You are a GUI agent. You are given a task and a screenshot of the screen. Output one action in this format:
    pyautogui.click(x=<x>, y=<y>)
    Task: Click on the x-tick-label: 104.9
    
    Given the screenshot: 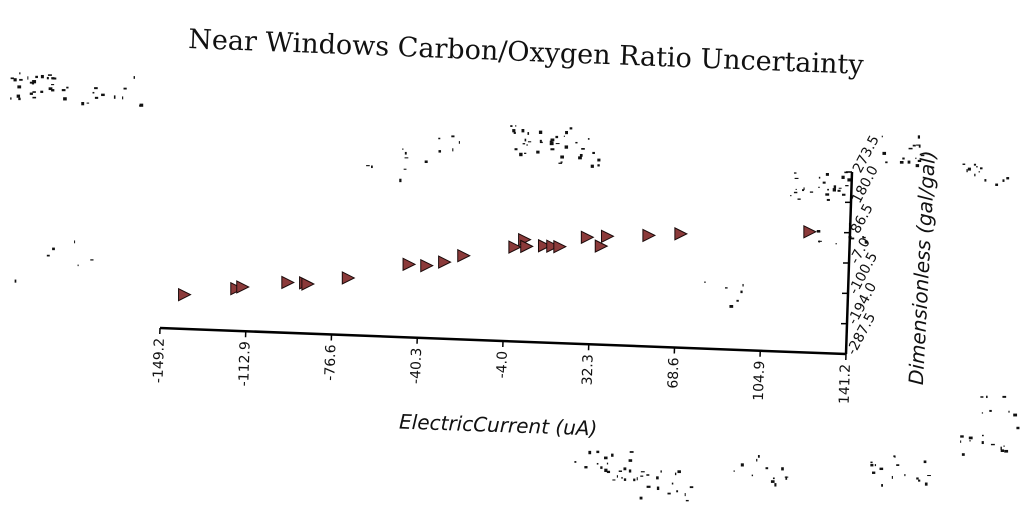 What is the action you would take?
    pyautogui.click(x=759, y=380)
    